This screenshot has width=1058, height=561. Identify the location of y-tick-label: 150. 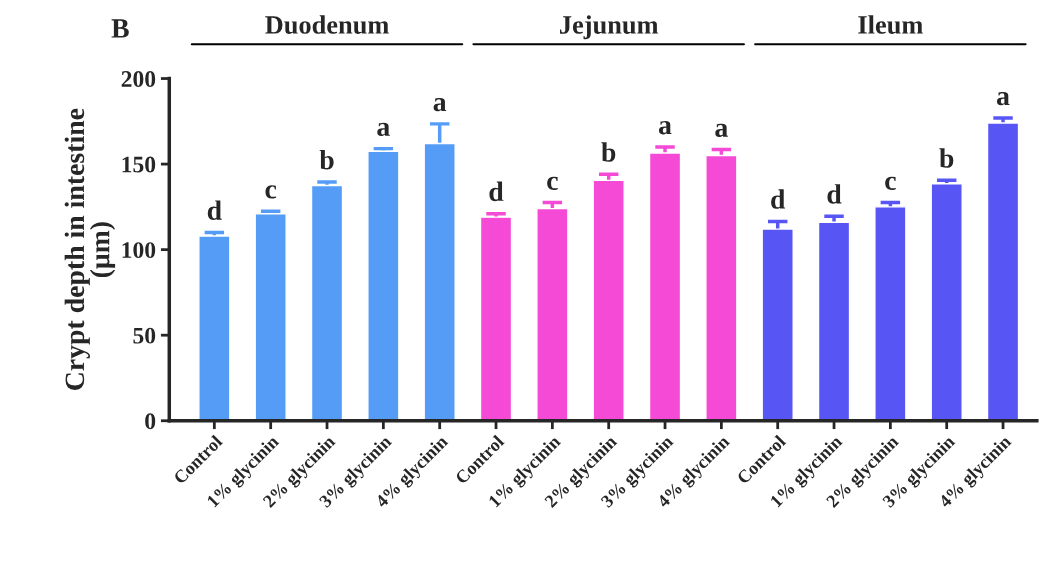
(139, 164).